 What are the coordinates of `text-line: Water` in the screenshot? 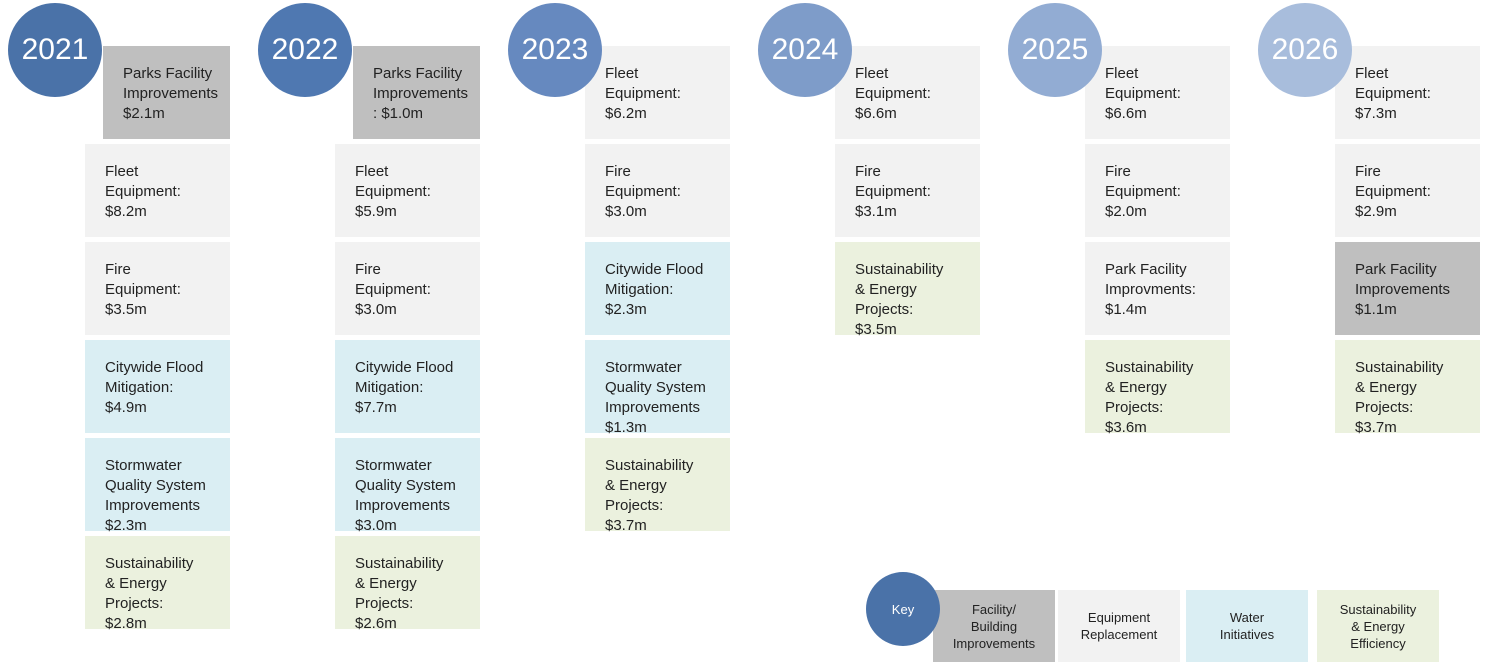 It's located at (1247, 617).